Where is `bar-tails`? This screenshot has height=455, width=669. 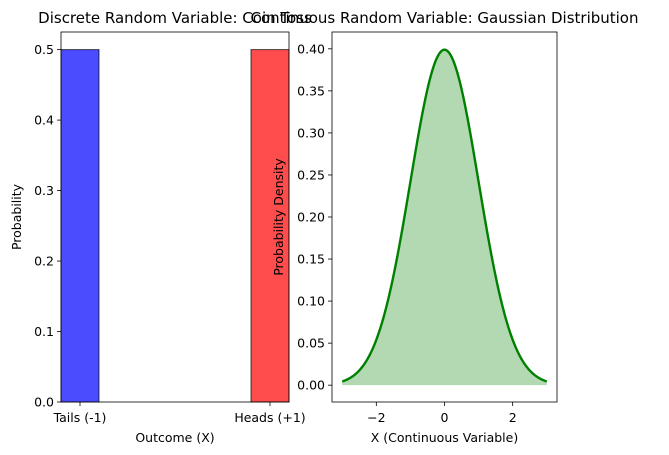 bar-tails is located at coordinates (80, 226).